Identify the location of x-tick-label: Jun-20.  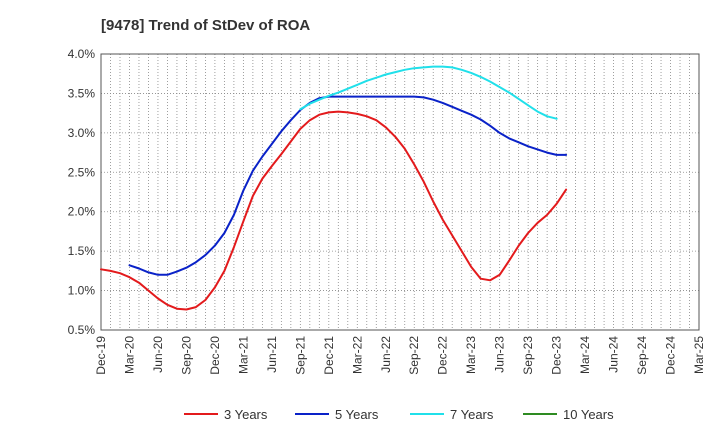
(158, 354).